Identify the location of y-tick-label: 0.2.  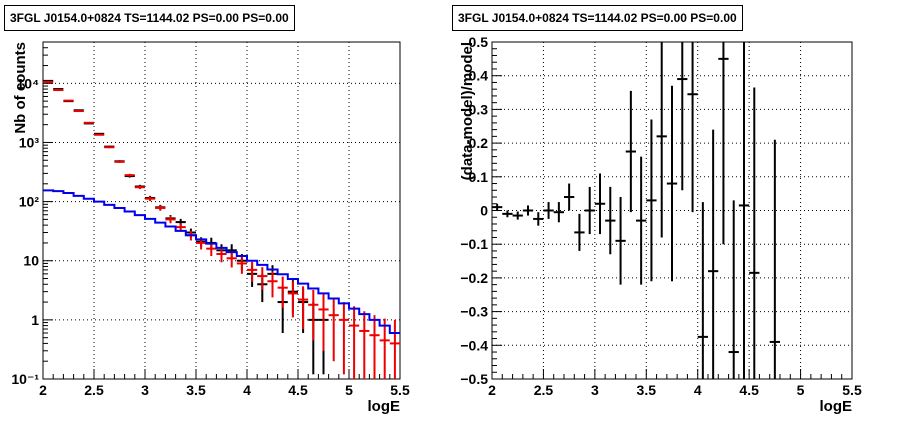
(479, 143).